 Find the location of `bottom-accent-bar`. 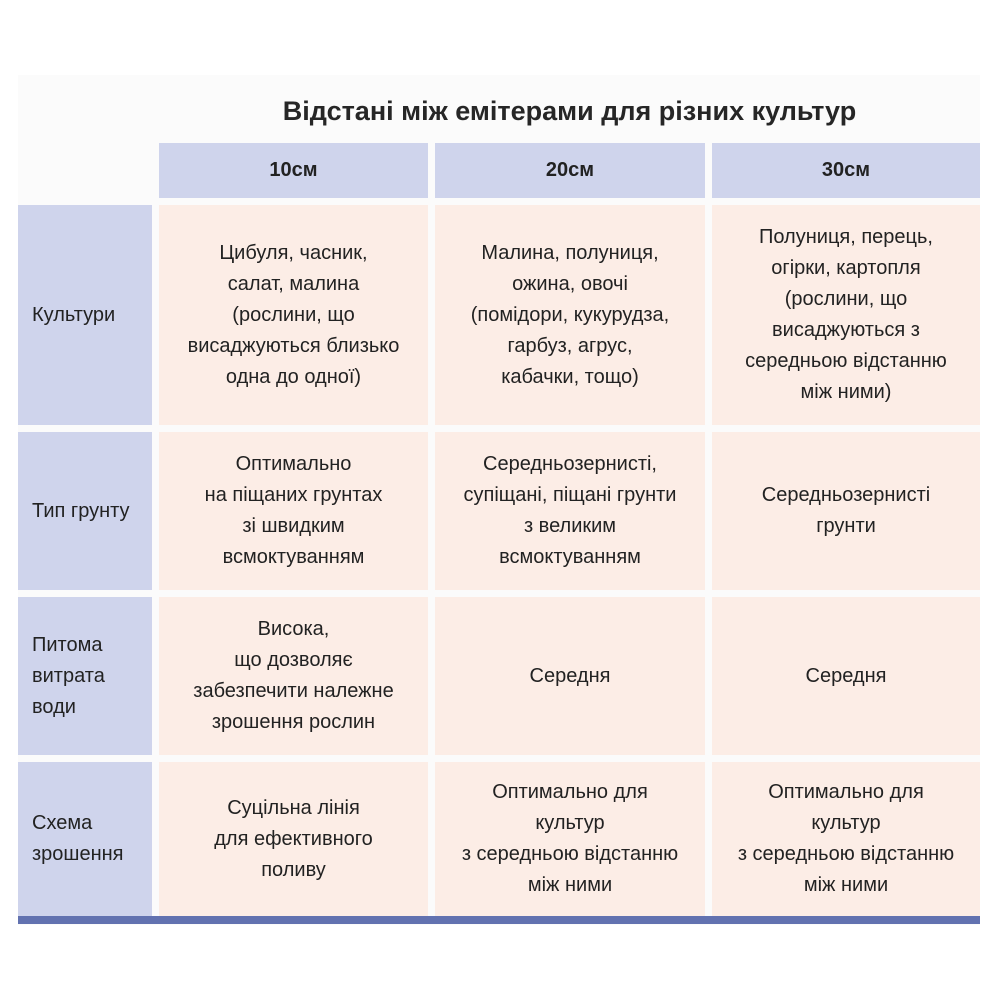

bottom-accent-bar is located at coordinates (499, 920).